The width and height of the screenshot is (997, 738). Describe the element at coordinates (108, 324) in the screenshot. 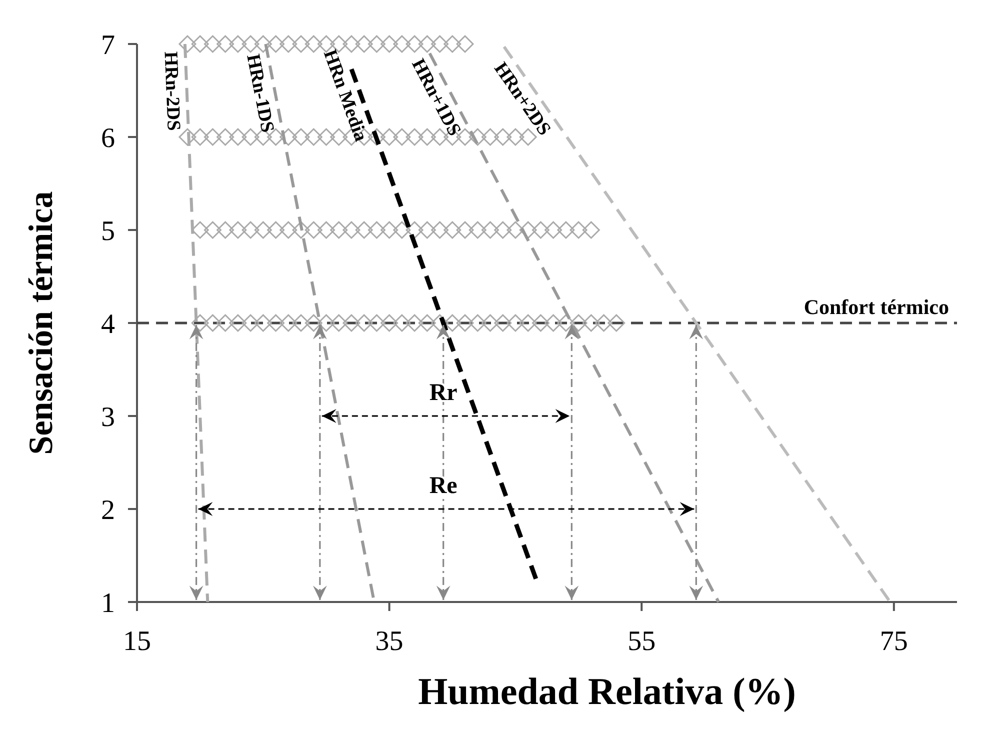

I see `y-tick-label: 4` at that location.